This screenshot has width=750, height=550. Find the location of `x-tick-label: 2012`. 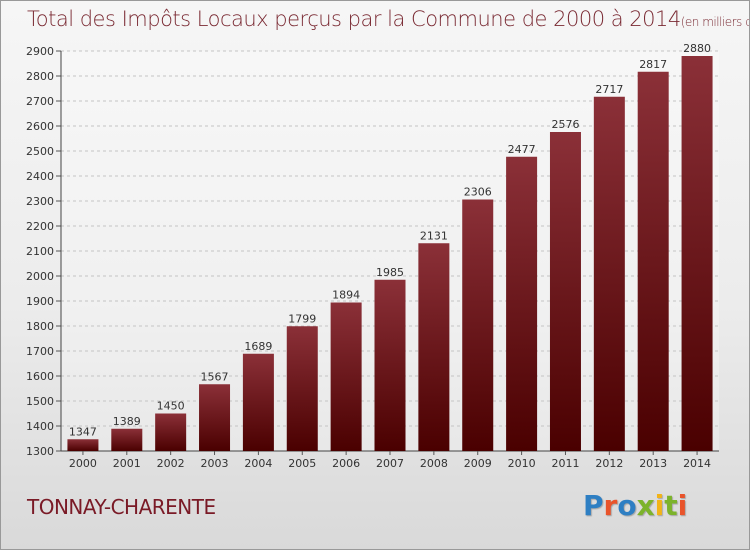

x-tick-label: 2012 is located at coordinates (609, 463).